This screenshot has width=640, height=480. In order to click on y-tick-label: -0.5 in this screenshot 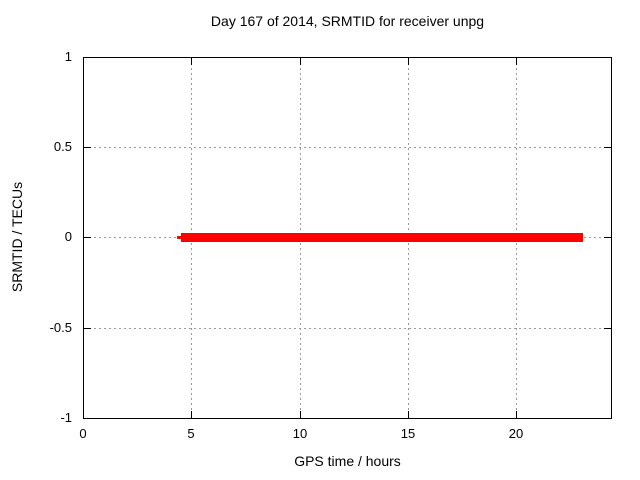, I will do `click(60, 327)`.